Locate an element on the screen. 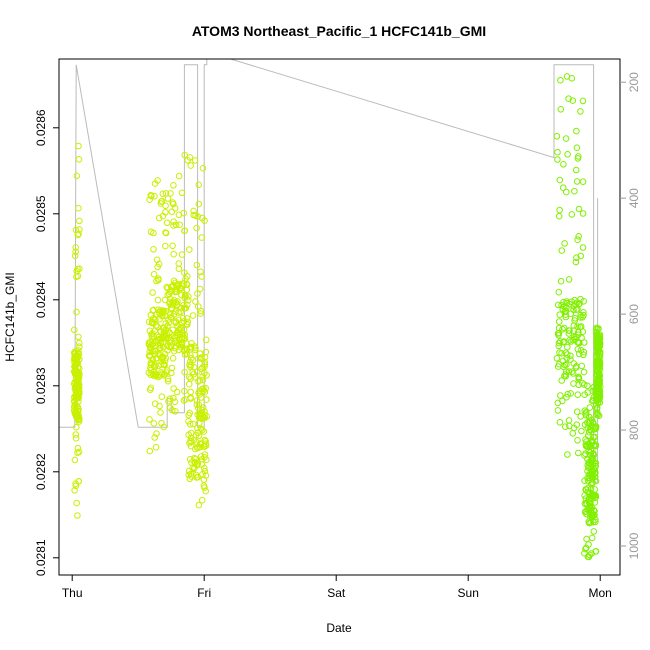 This screenshot has height=650, width=650. y-tick-label: 0.0282 is located at coordinates (41, 471).